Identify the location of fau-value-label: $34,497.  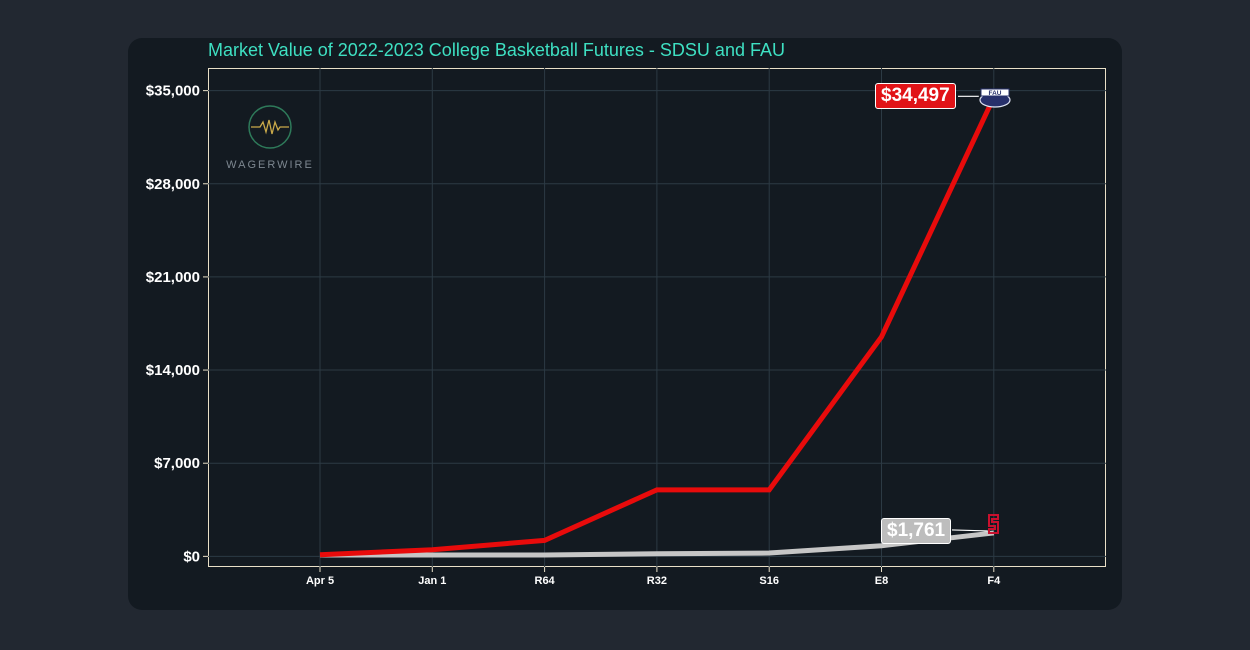
(915, 96).